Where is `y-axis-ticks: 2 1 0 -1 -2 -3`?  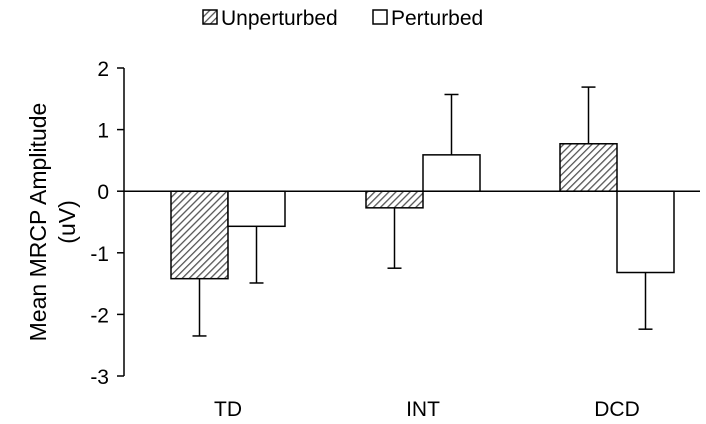 y-axis-ticks: 2 1 0 -1 -2 -3 is located at coordinates (107, 223).